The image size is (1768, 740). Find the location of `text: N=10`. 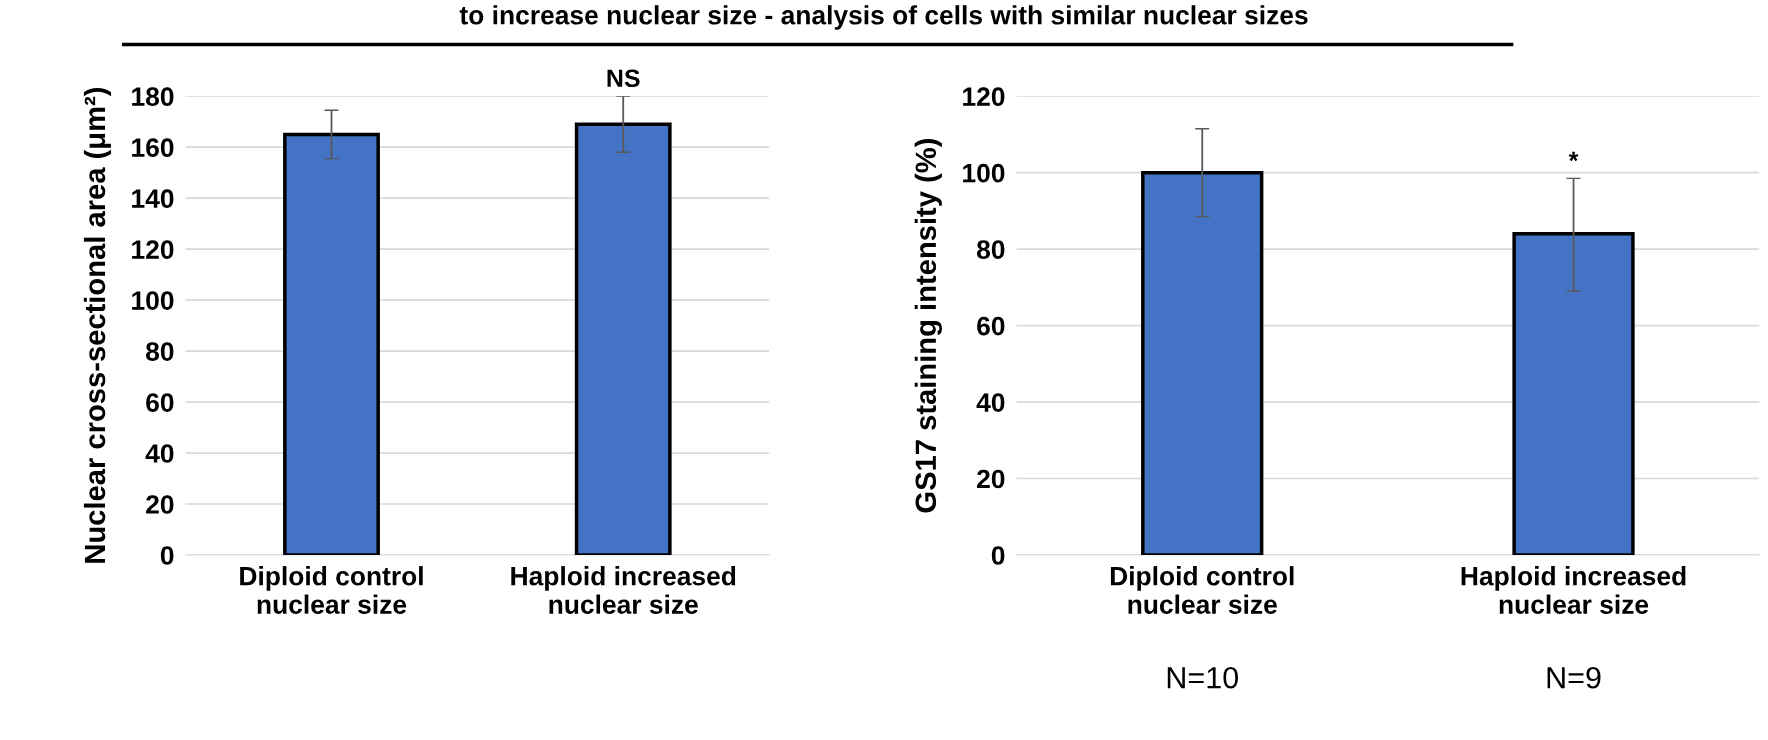

text: N=10 is located at coordinates (1202, 677).